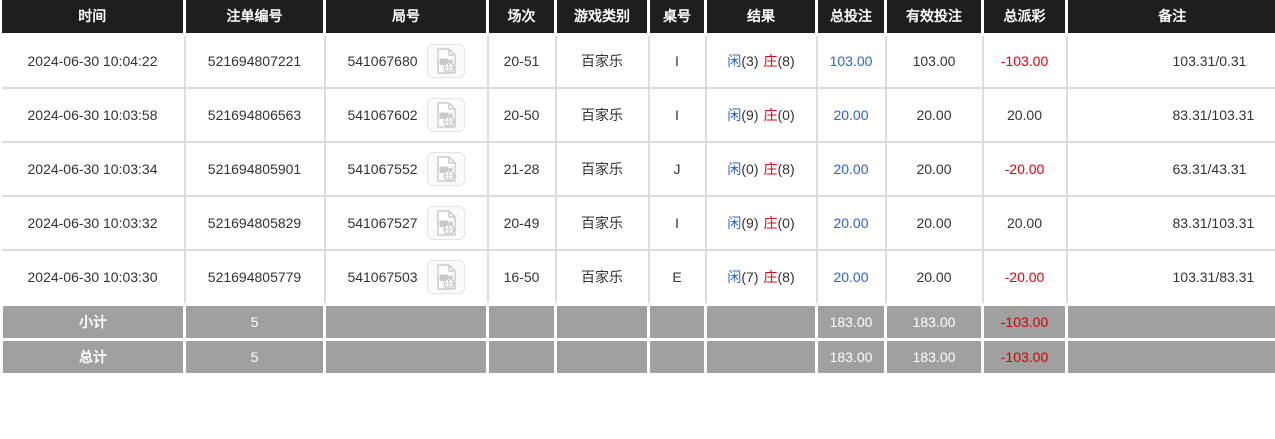 The height and width of the screenshot is (439, 1275). Describe the element at coordinates (750, 223) in the screenshot. I see `result-player-score: (9)` at that location.